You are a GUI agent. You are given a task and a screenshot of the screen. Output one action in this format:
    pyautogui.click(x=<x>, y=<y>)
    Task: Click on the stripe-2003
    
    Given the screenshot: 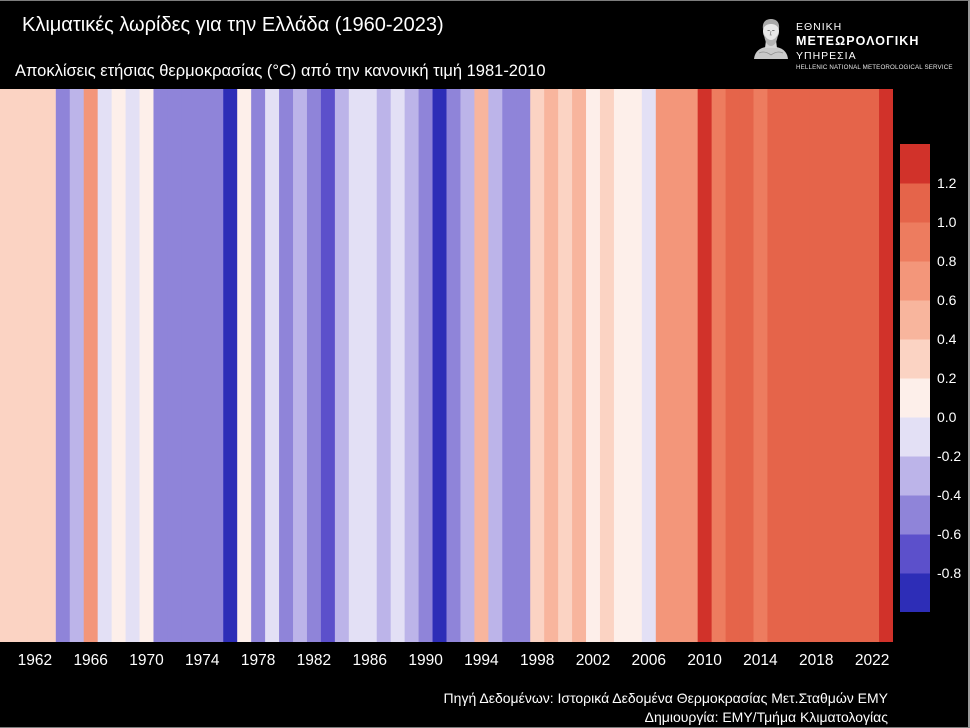 What is the action you would take?
    pyautogui.click(x=607, y=365)
    